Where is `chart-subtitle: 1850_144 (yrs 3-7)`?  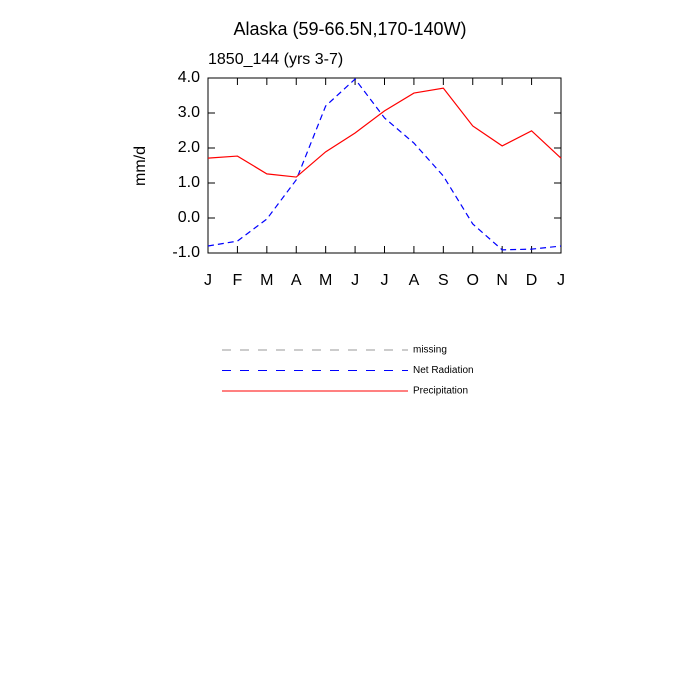 chart-subtitle: 1850_144 (yrs 3-7) is located at coordinates (275, 59).